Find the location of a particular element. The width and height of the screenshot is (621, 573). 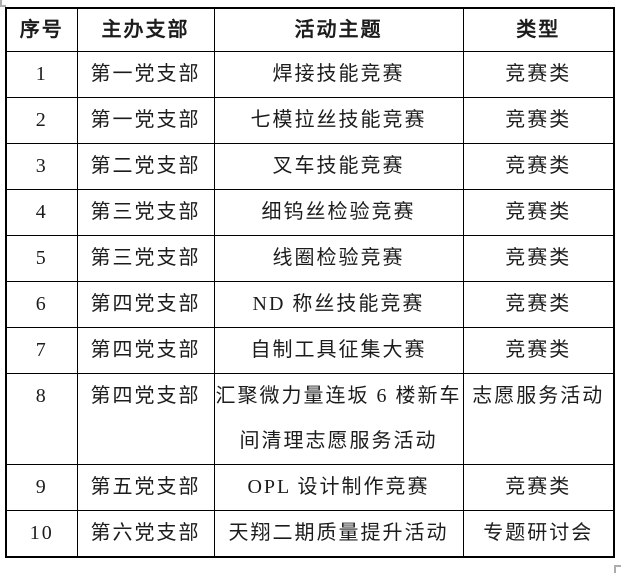

theme-cell: 细钨丝检验竞赛 is located at coordinates (338, 212).